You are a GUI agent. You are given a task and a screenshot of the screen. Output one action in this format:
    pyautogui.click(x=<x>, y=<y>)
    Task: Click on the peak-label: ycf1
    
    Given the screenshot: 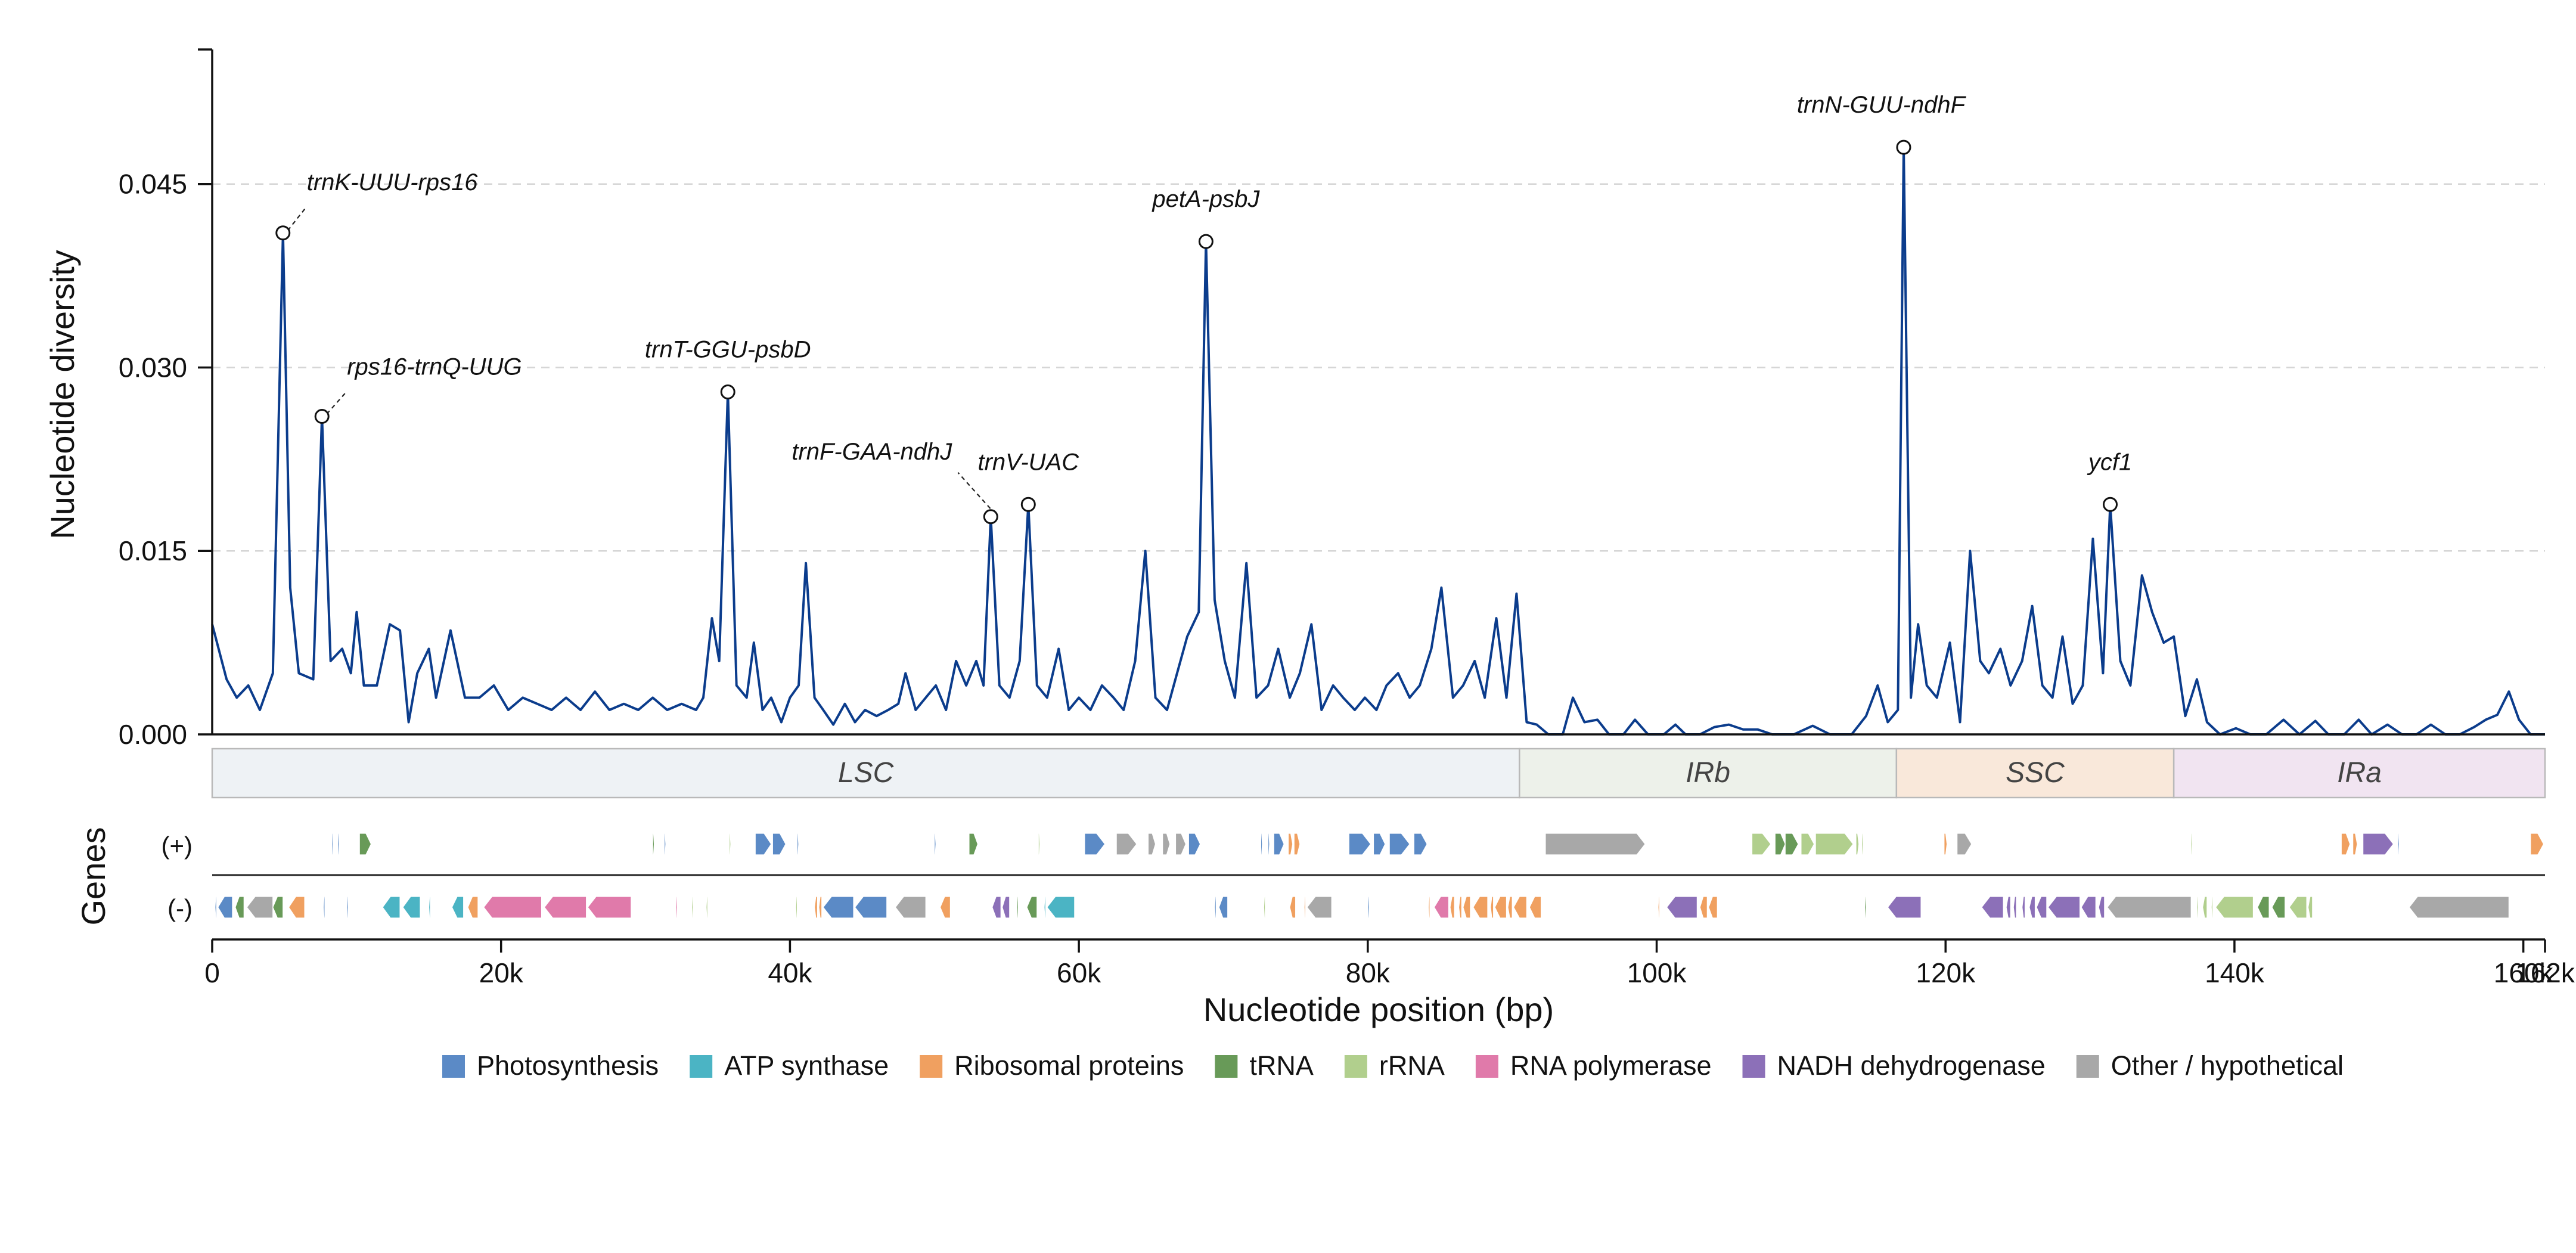 What is the action you would take?
    pyautogui.click(x=2109, y=462)
    